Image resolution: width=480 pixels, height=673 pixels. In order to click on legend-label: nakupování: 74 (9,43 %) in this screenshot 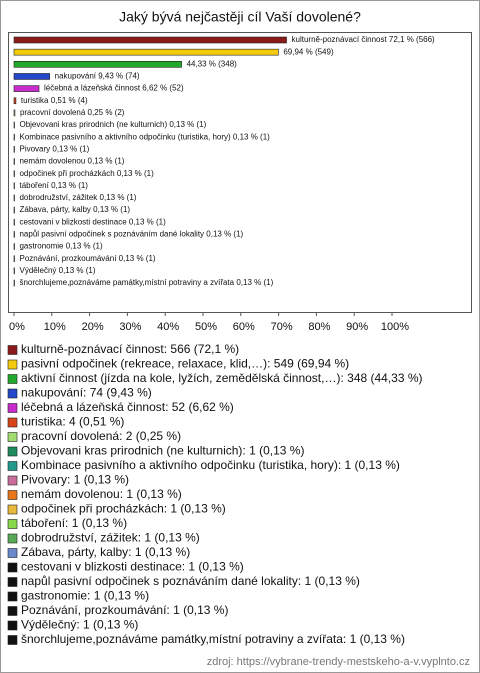, I will do `click(86, 393)`.